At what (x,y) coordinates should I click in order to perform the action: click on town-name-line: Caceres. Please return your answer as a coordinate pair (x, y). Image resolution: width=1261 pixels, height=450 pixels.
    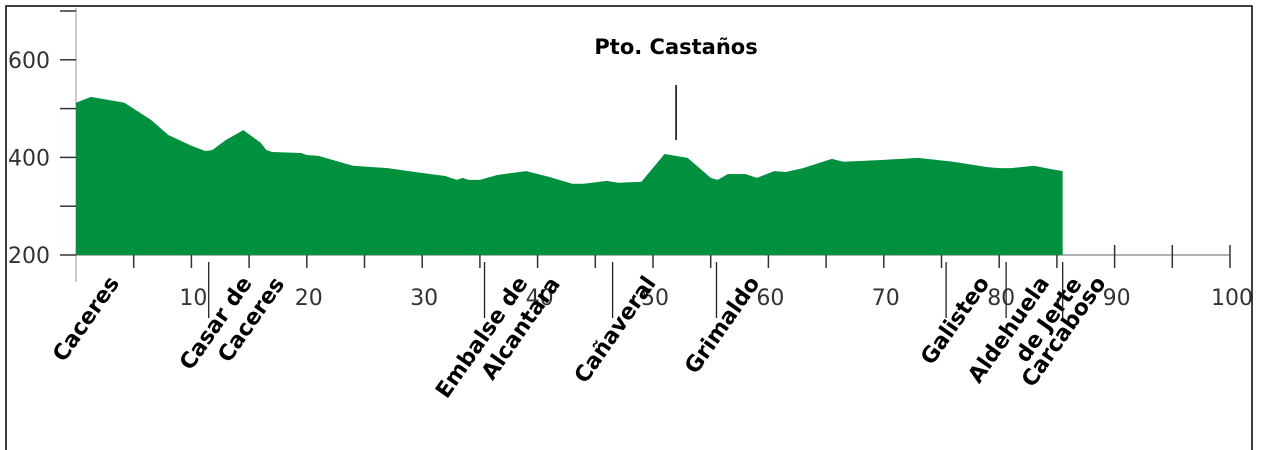
    Looking at the image, I should click on (86, 319).